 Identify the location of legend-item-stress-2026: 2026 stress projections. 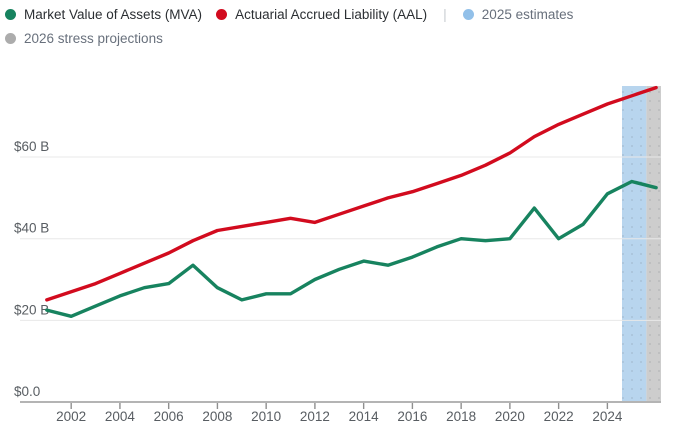
(84, 38).